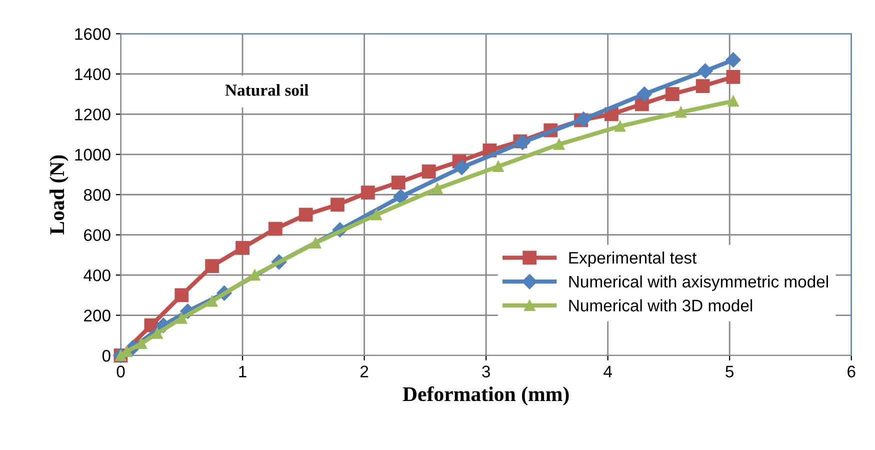 The width and height of the screenshot is (875, 450). Describe the element at coordinates (59, 194) in the screenshot. I see `y-axis-title: Load (N)` at that location.